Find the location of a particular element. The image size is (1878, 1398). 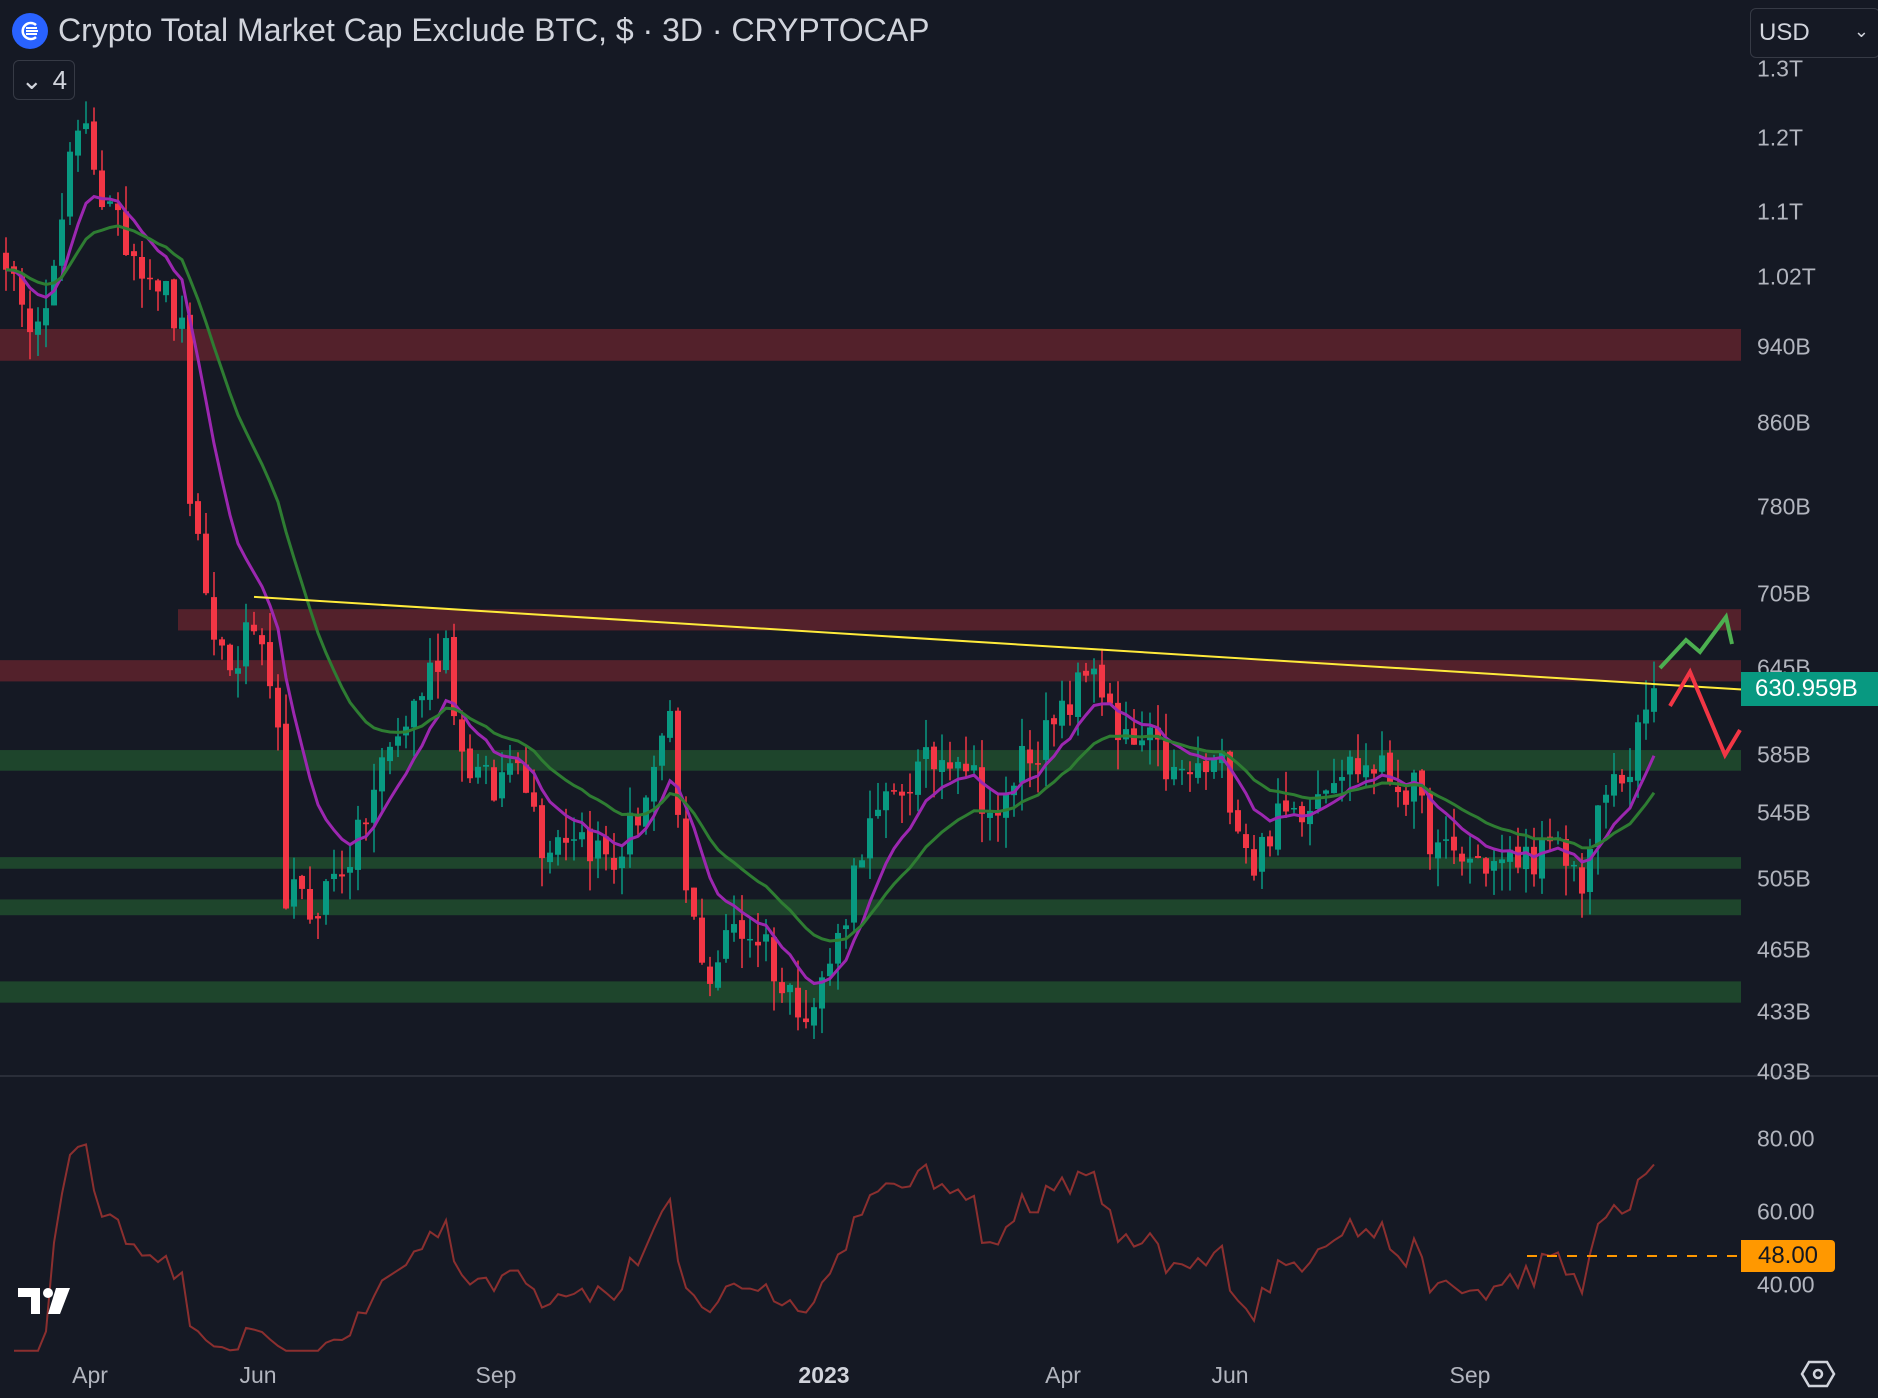

price-tick: 1.2T is located at coordinates (1780, 137).